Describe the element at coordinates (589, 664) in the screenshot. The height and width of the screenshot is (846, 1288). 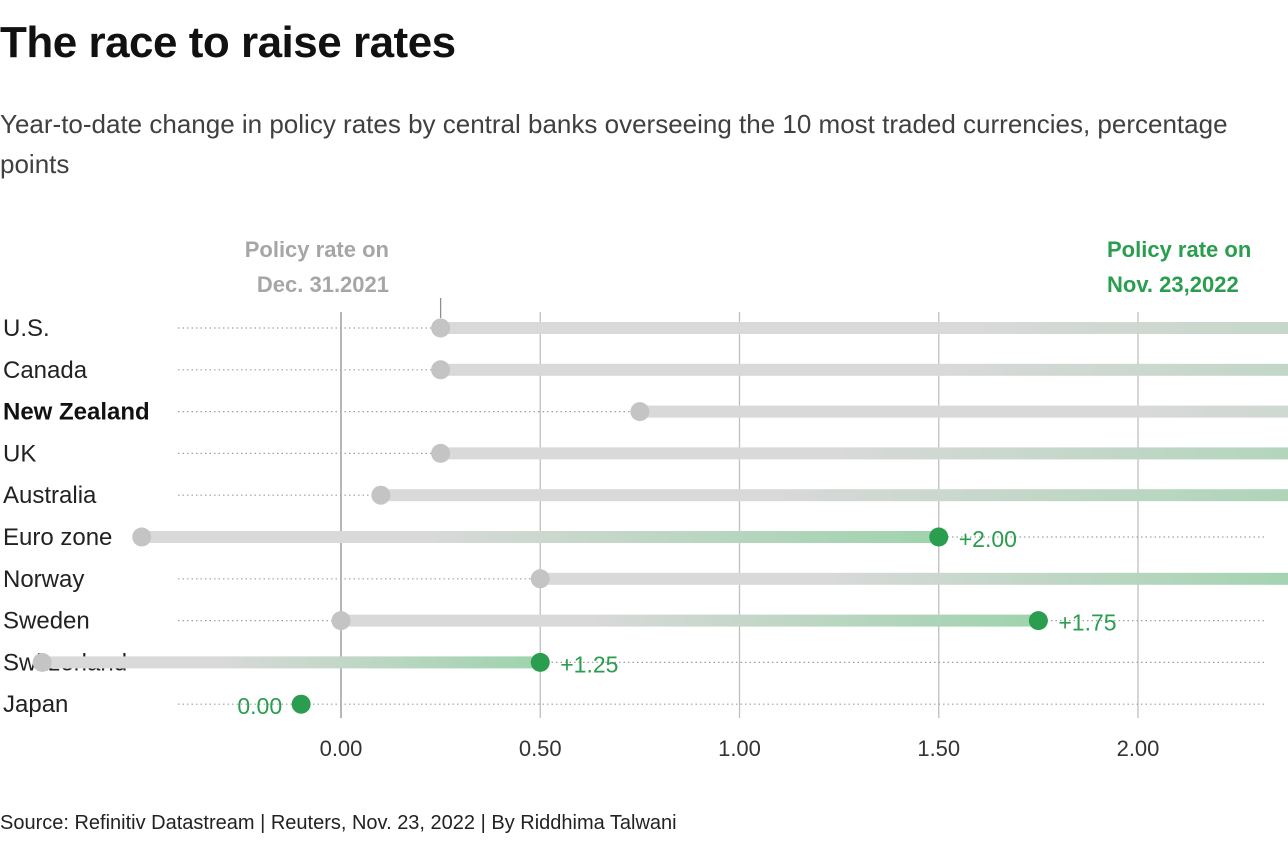
I see `change-label: +1.25` at that location.